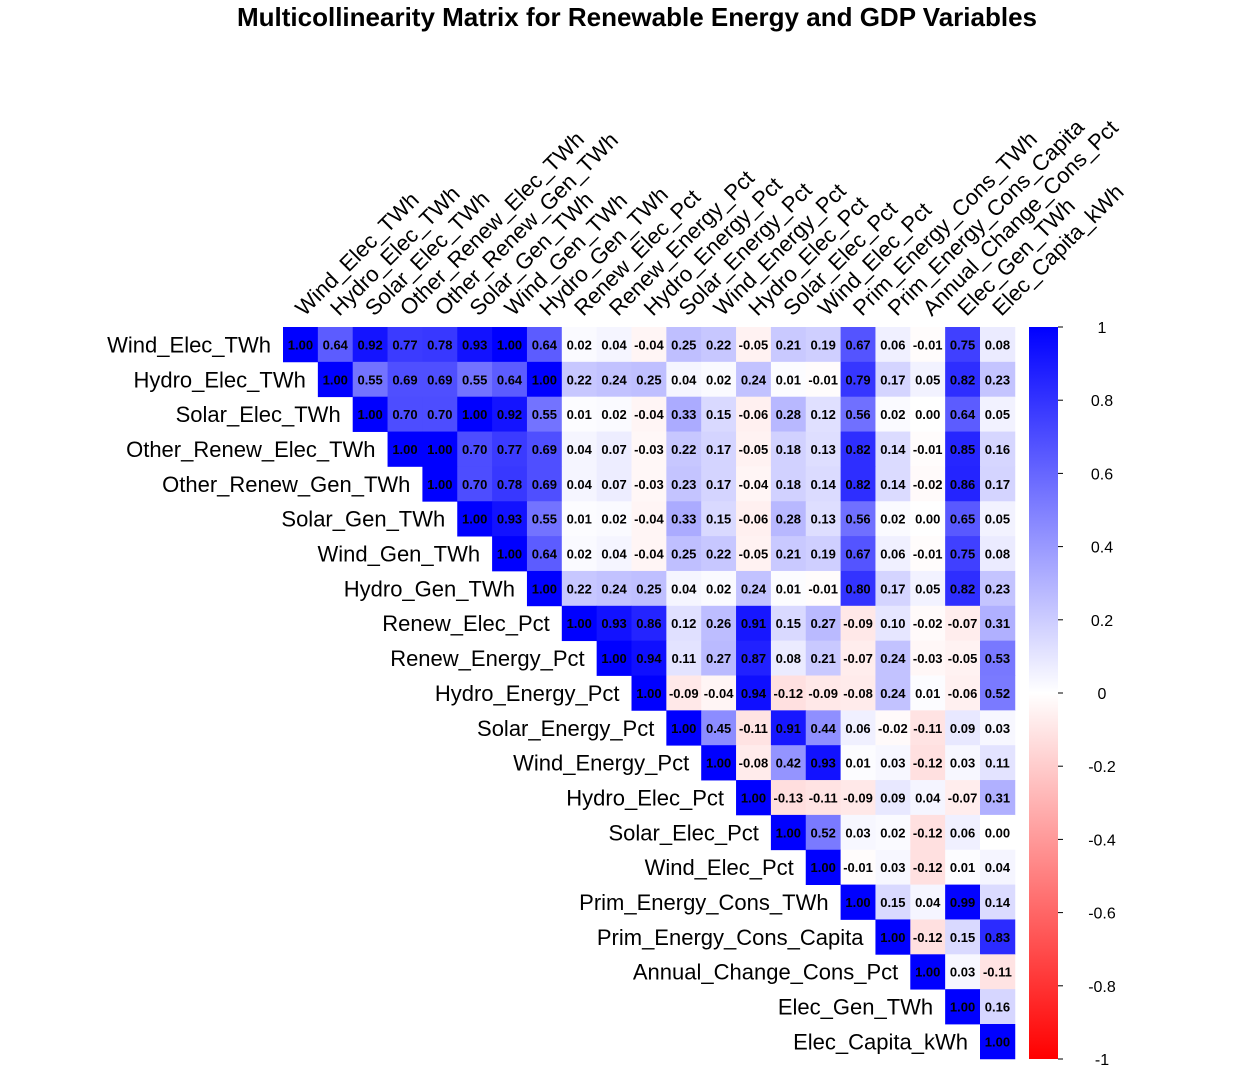  What do you see at coordinates (1102, 914) in the screenshot?
I see `color-scale-tick-label: -0.6` at bounding box center [1102, 914].